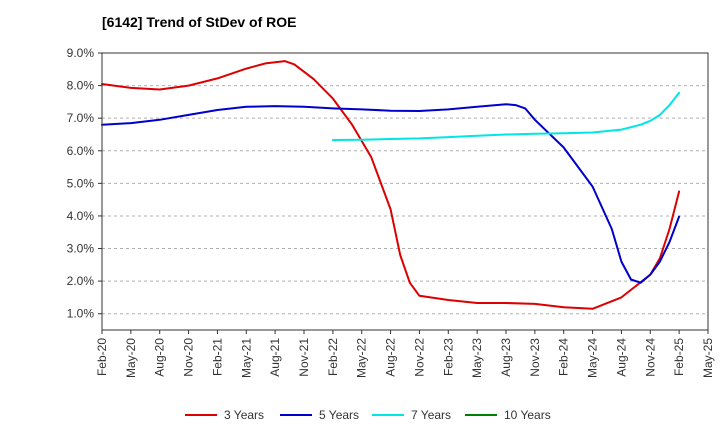 This screenshot has height=440, width=720. What do you see at coordinates (275, 357) in the screenshot?
I see `x-tick-label: Aug-21` at bounding box center [275, 357].